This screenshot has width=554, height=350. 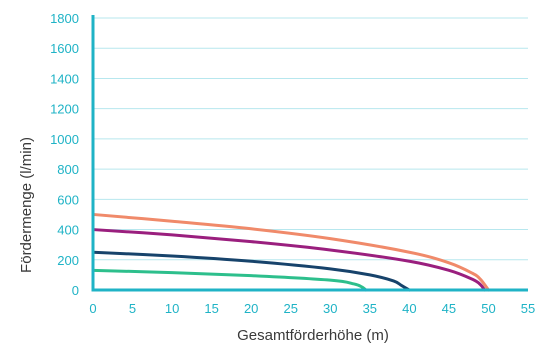 I want to click on y-tick-label: 1400, so click(x=64, y=78).